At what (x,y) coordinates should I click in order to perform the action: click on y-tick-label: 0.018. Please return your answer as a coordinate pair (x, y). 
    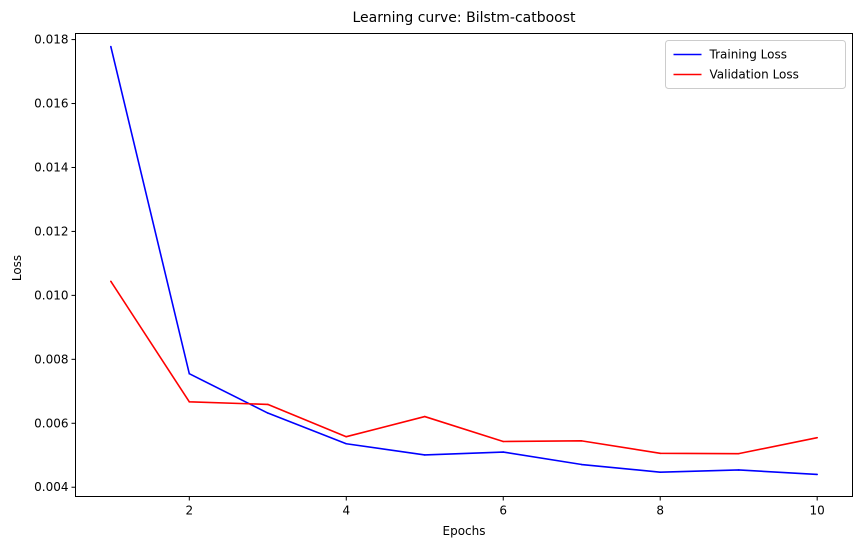
    Looking at the image, I should click on (51, 40).